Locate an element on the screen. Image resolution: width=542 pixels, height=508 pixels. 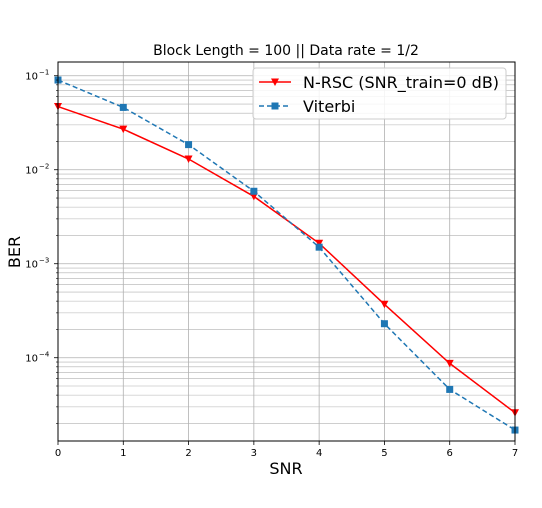
y-tick-label: 10 −2 is located at coordinates (37, 170).